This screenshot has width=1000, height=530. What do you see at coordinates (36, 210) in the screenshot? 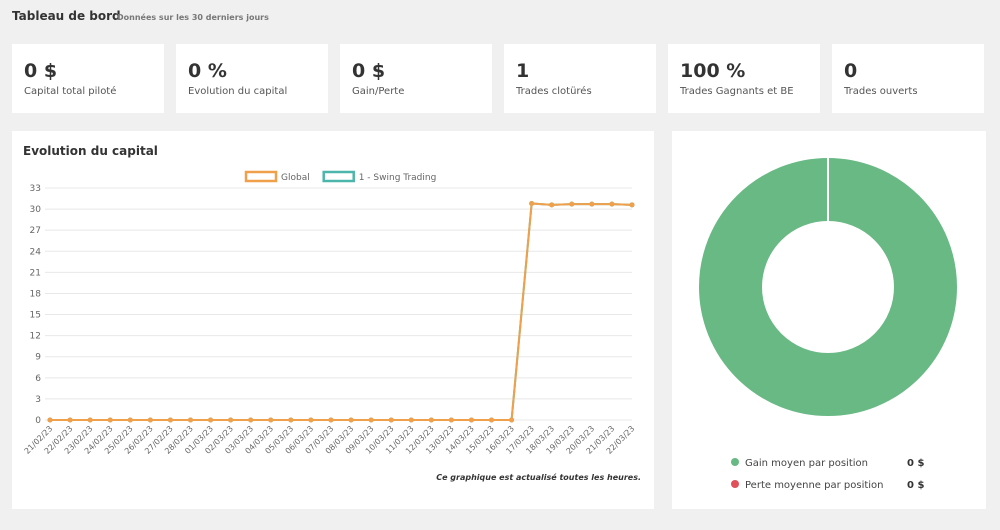
I see `y-tick-label: 30` at bounding box center [36, 210].